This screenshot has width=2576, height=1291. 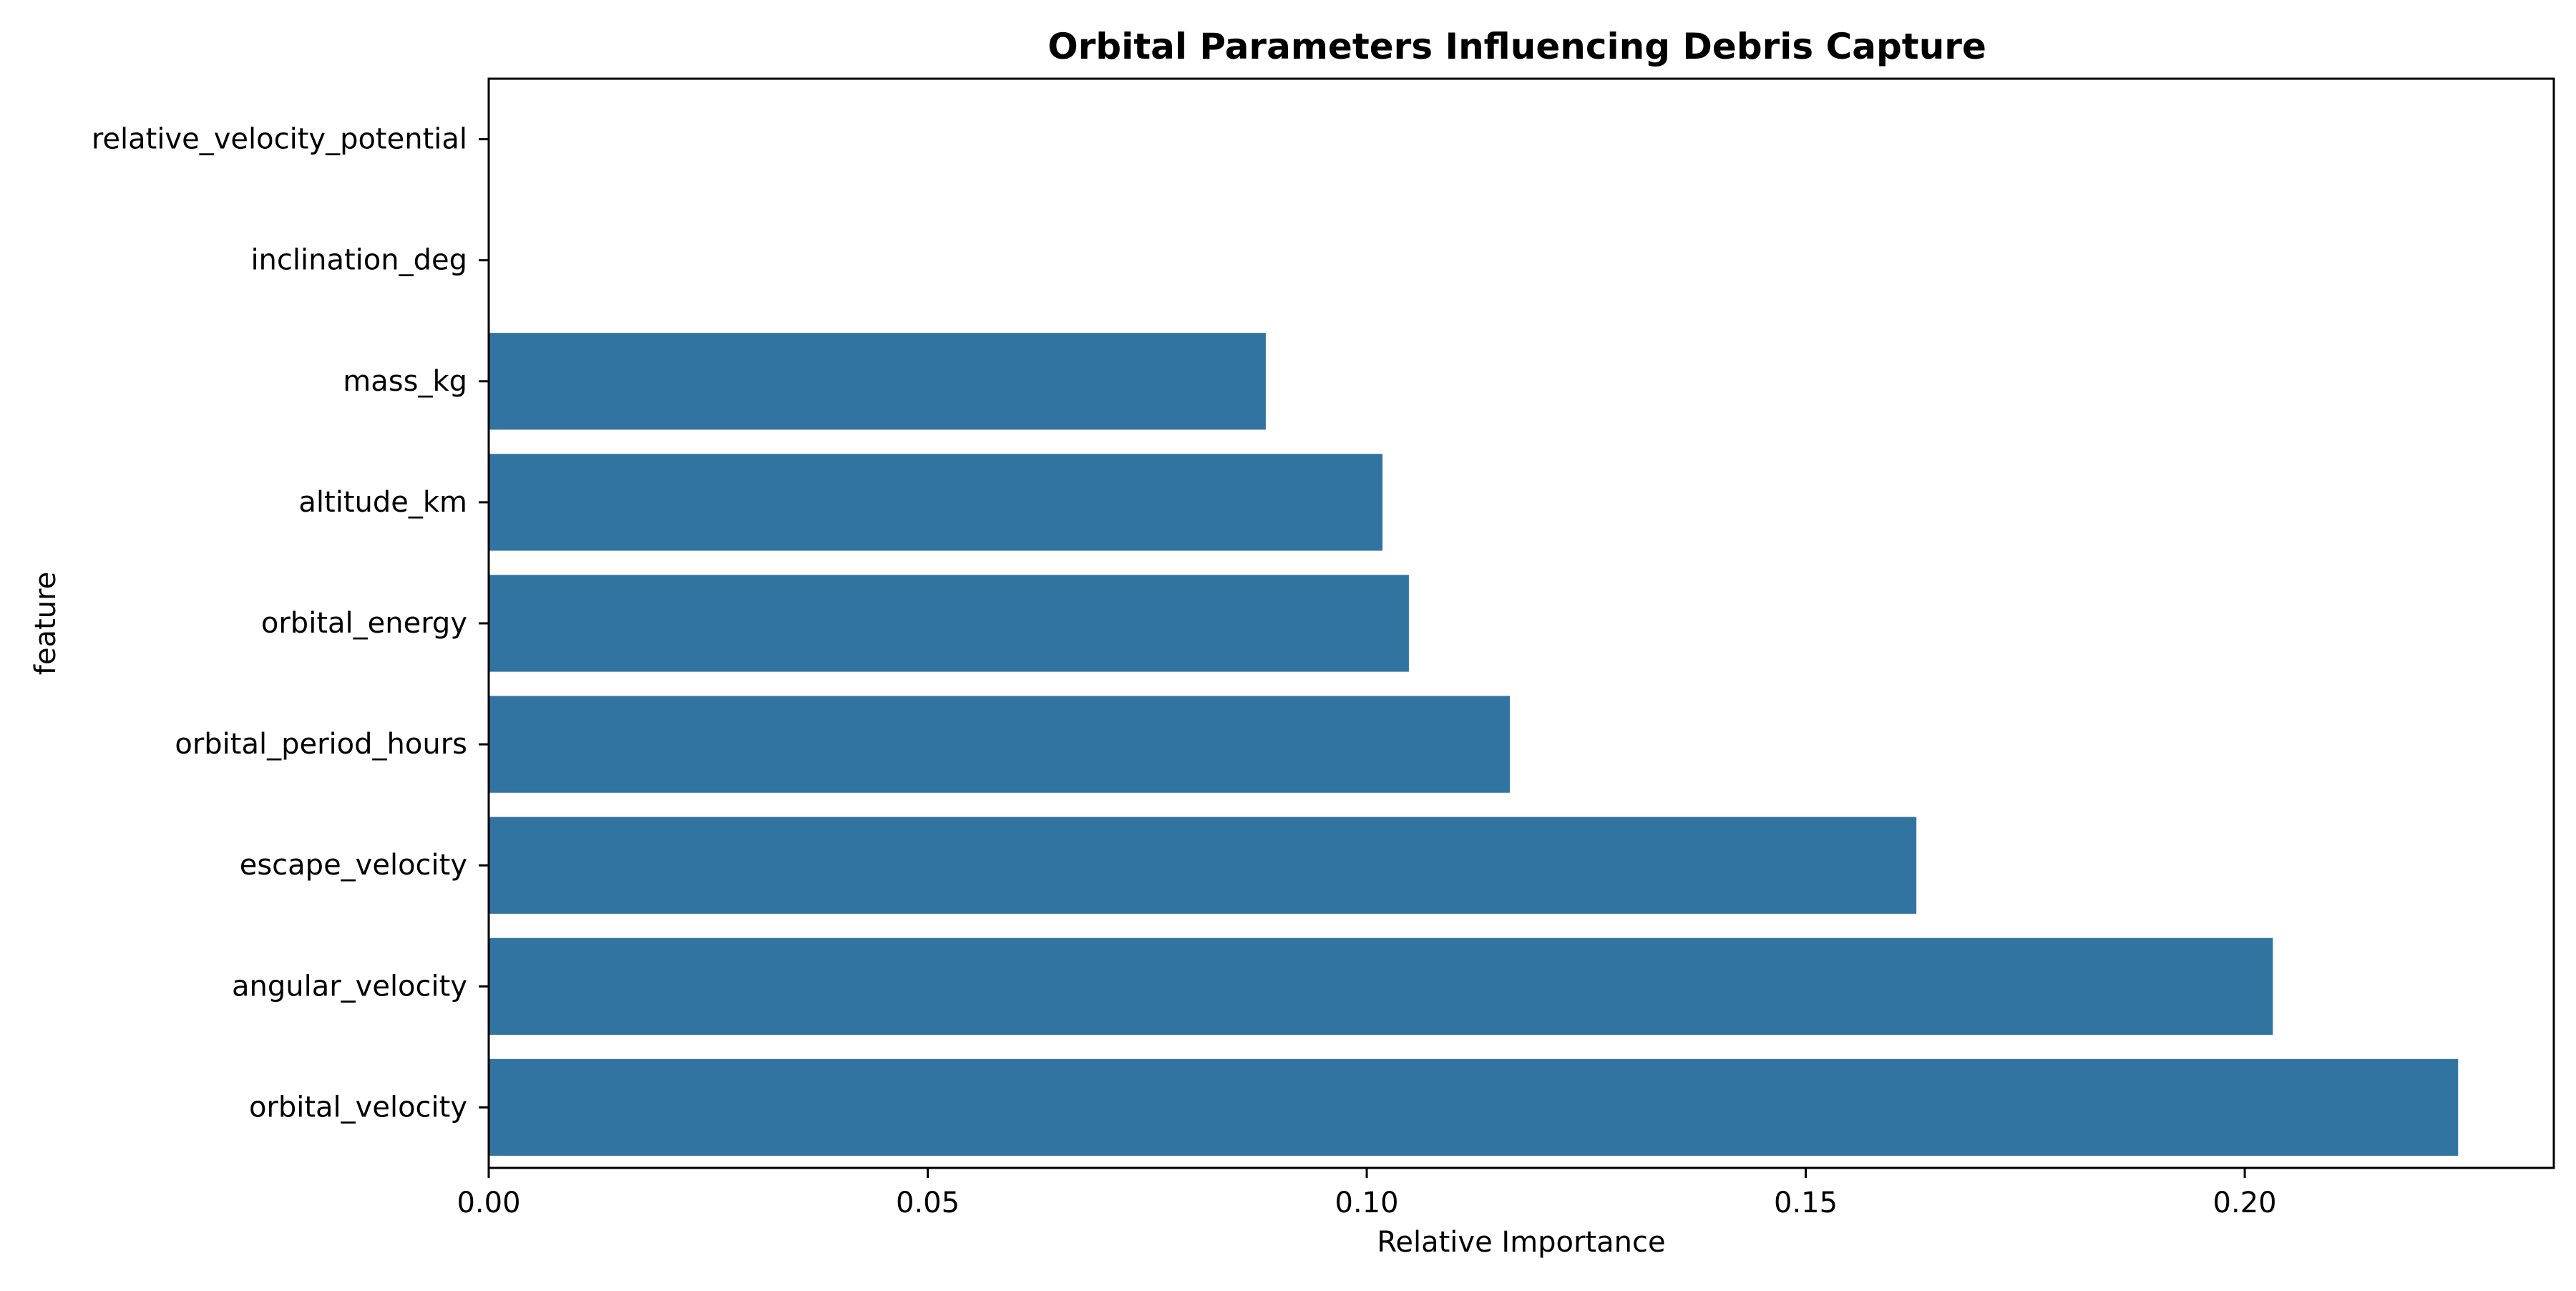 I want to click on x-axis-label: Relative Importance, so click(x=1521, y=1242).